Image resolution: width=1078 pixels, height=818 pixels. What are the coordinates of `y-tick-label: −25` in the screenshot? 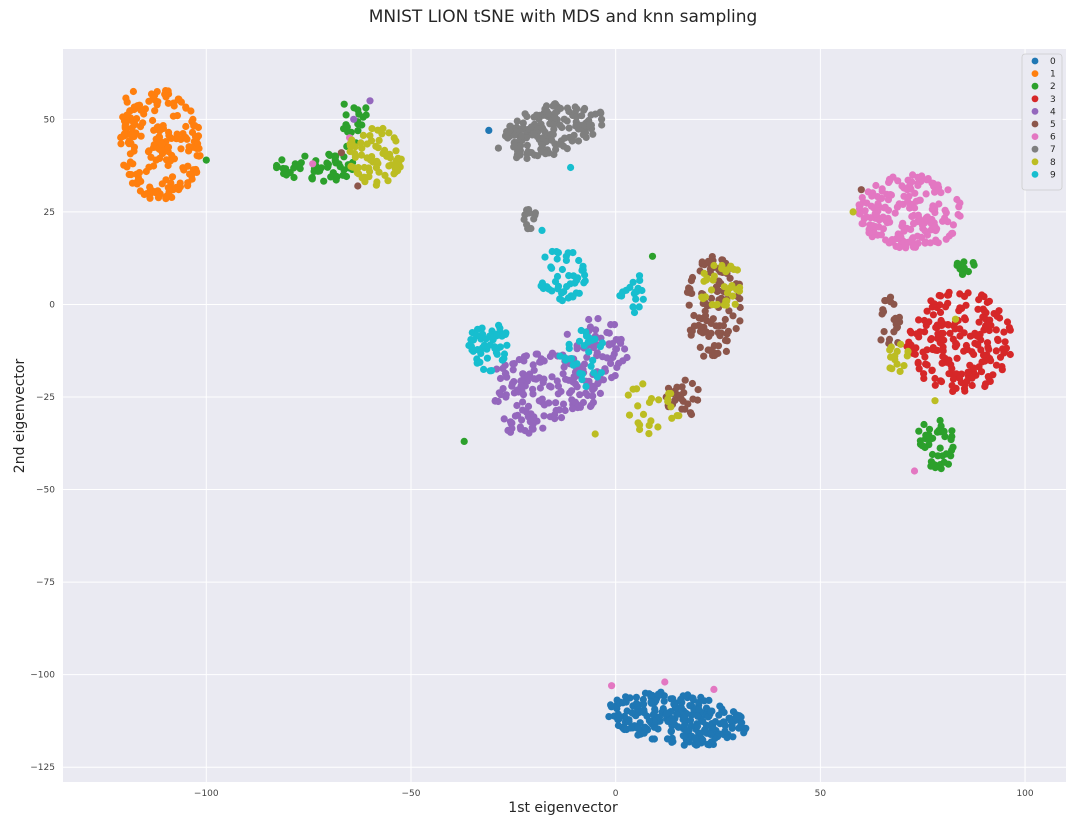 It's located at (45, 398).